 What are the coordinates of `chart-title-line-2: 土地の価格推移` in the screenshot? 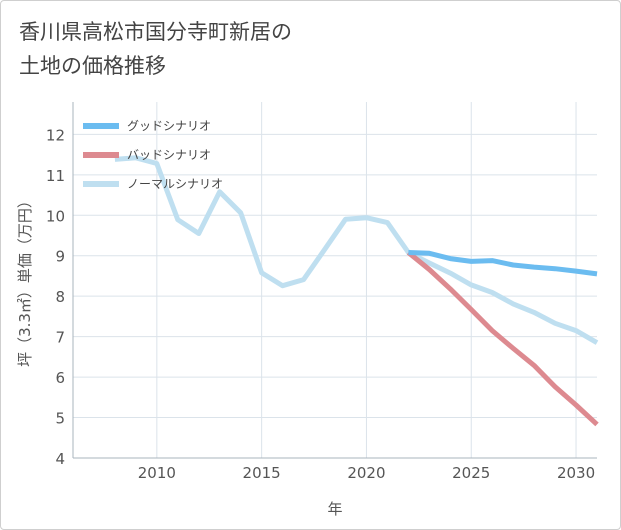 It's located at (92, 66).